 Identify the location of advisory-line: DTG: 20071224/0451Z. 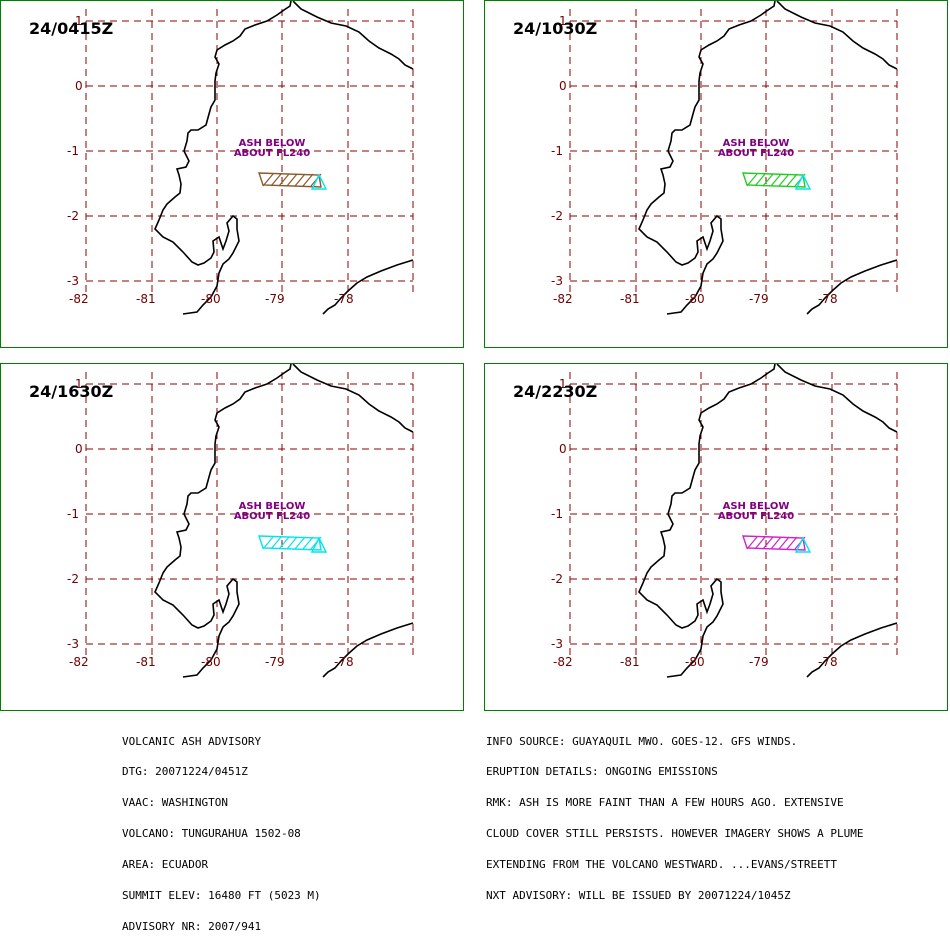
(185, 772).